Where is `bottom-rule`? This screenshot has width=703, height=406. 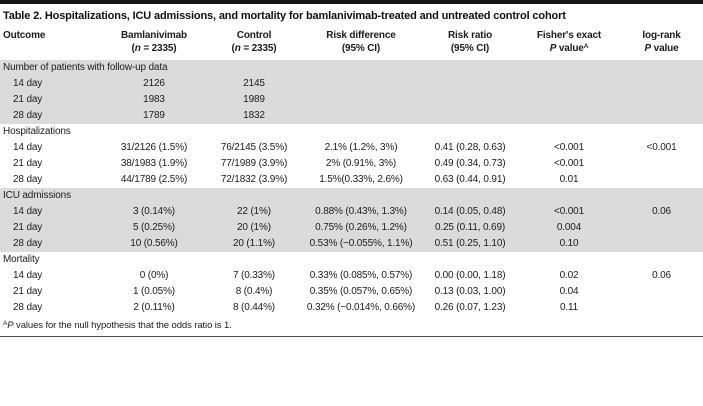
bottom-rule is located at coordinates (351, 336).